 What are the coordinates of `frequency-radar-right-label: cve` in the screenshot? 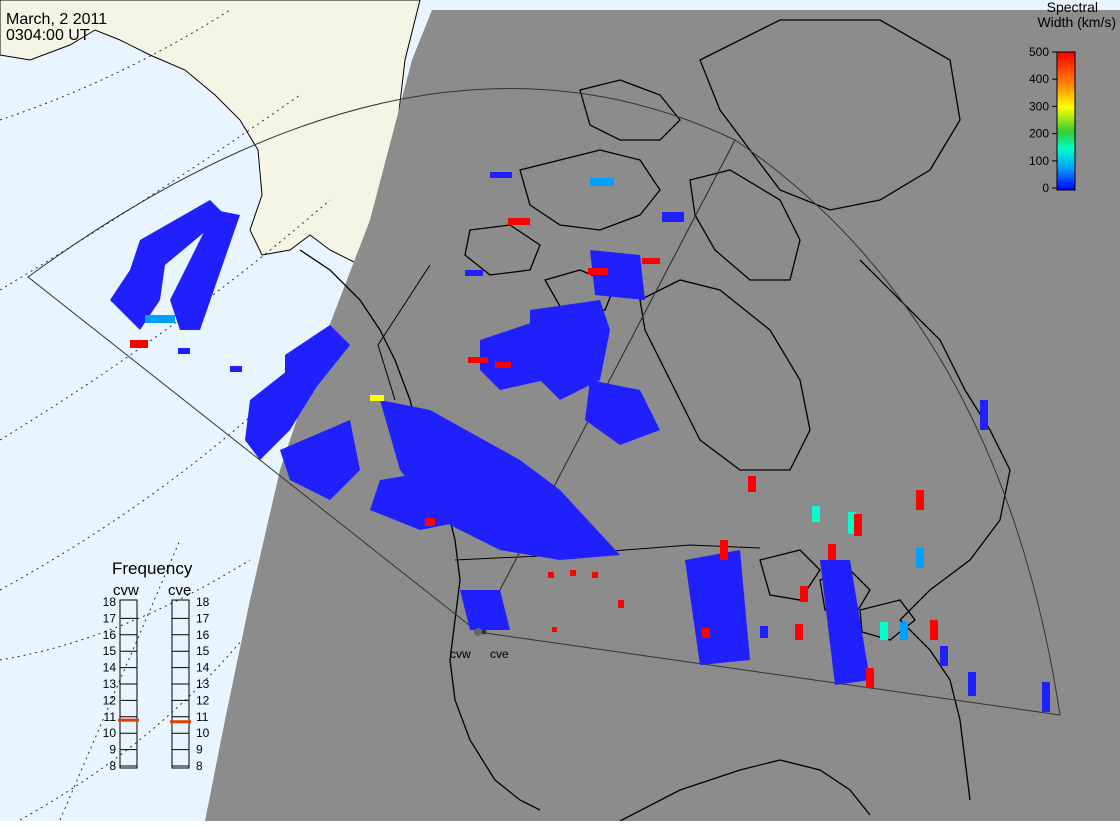 It's located at (179, 590).